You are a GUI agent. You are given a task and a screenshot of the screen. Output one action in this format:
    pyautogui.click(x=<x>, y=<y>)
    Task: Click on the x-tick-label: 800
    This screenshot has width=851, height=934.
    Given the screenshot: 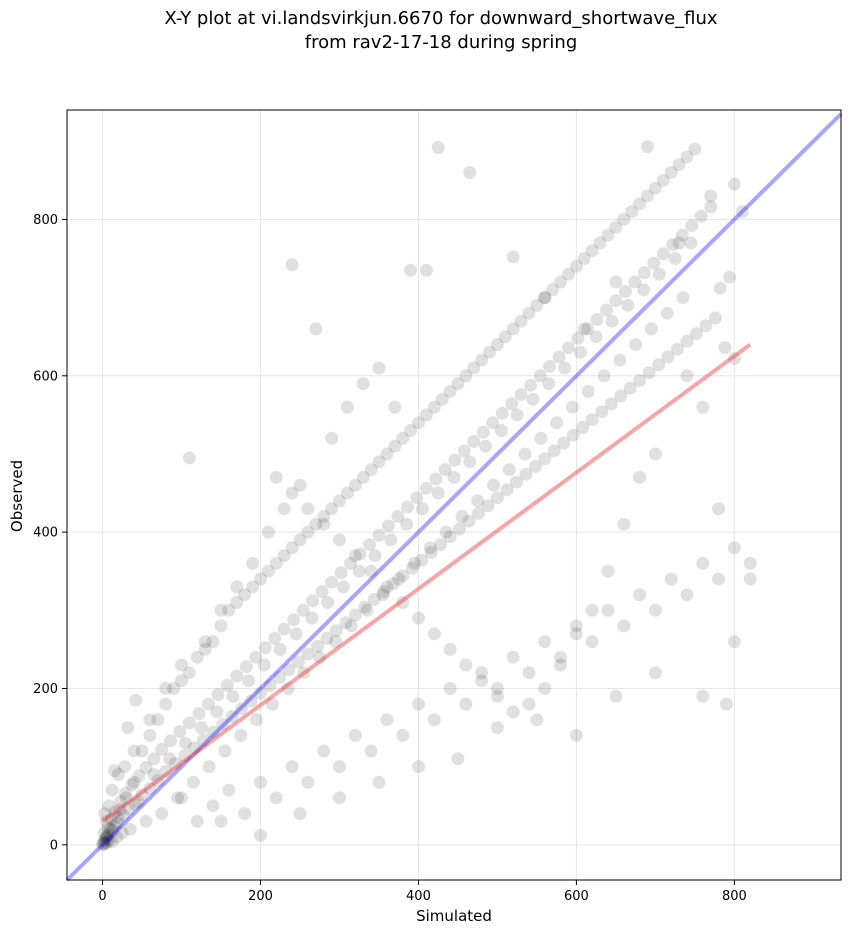 What is the action you would take?
    pyautogui.click(x=734, y=896)
    